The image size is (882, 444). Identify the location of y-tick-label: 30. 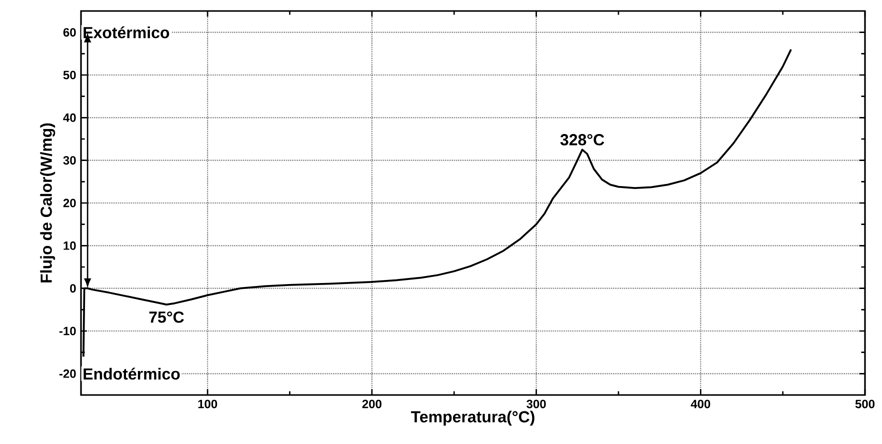
(69, 160).